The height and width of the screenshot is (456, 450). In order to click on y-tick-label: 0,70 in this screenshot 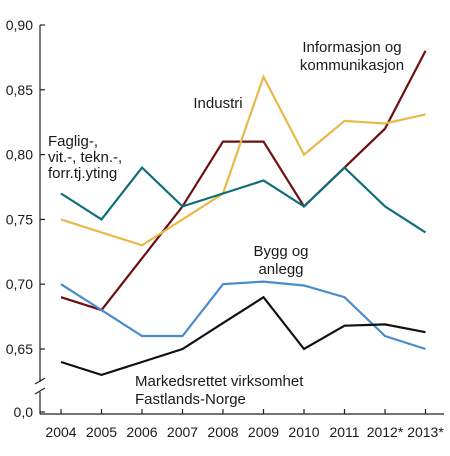, I will do `click(19, 284)`.